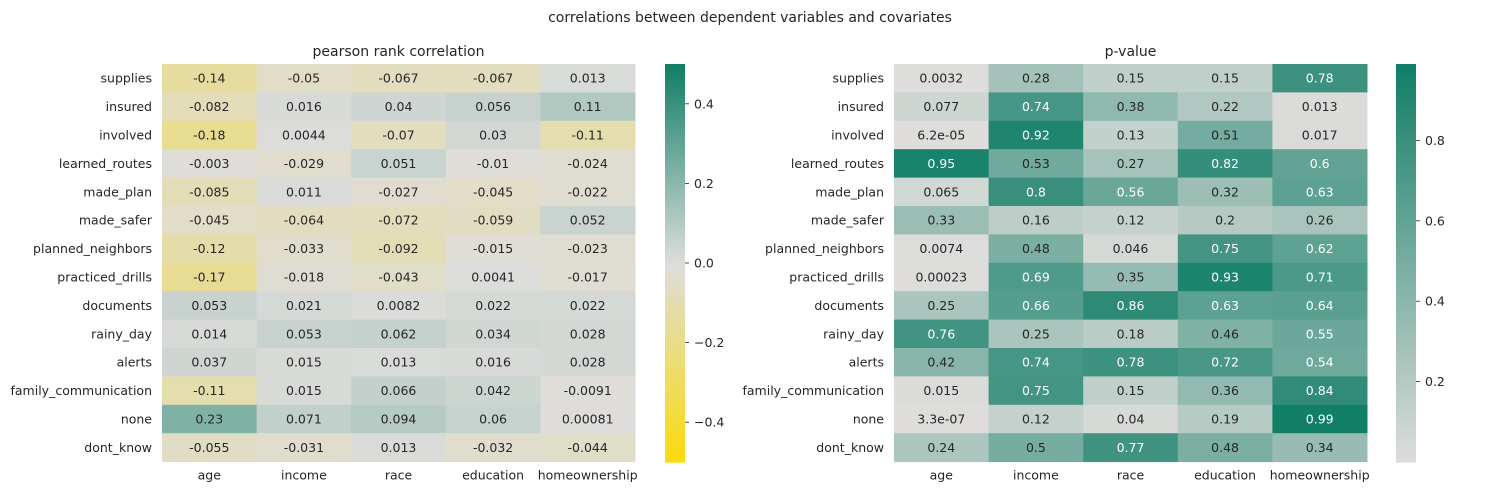 The width and height of the screenshot is (1500, 500). I want to click on column-label: education, so click(493, 475).